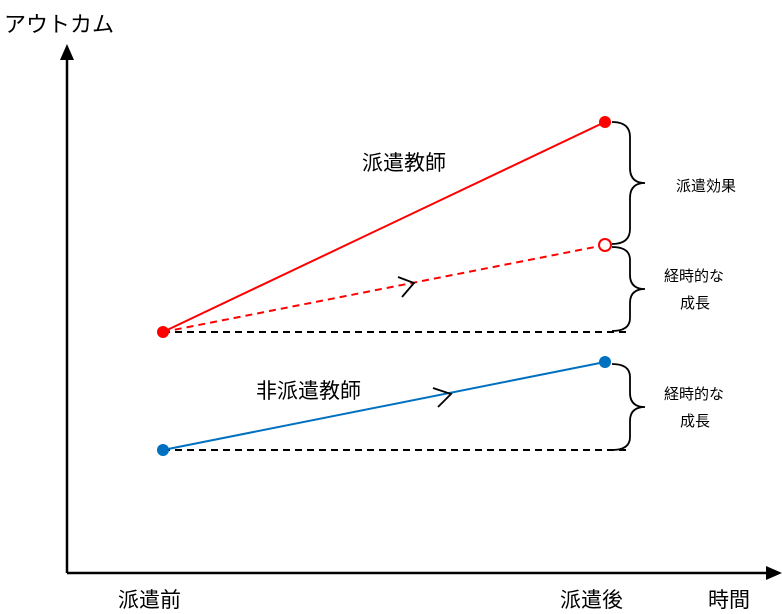  Describe the element at coordinates (628, 289) in the screenshot. I see `brace-growth-red` at that location.